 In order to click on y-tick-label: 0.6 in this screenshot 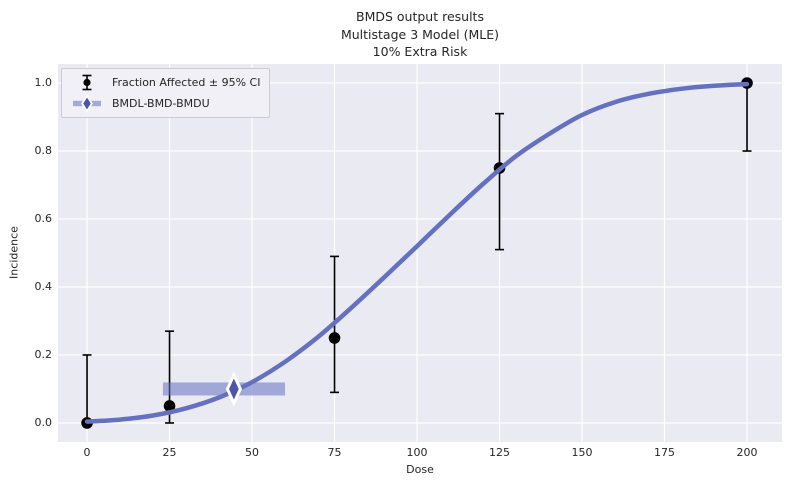, I will do `click(43, 218)`.